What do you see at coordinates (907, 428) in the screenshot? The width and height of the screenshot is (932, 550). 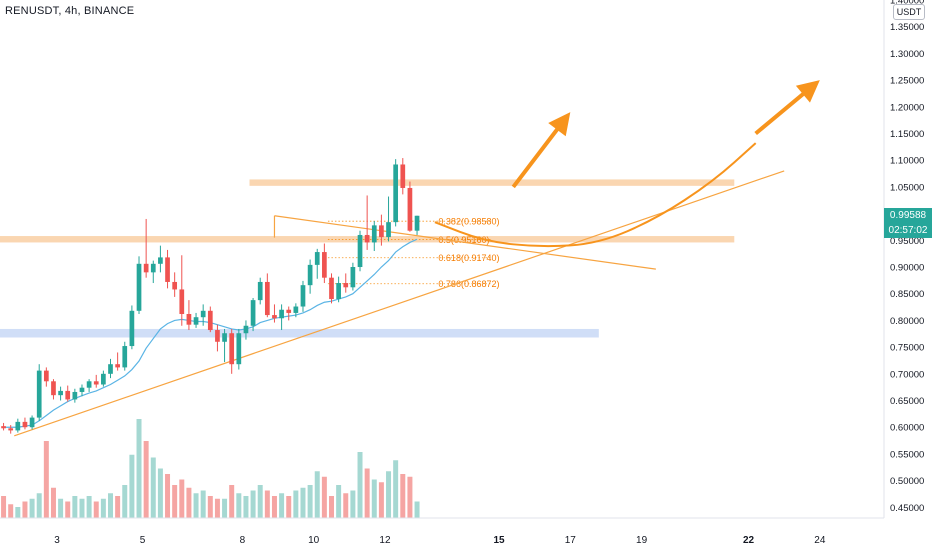 I see `price-tick-label: 0.60000` at bounding box center [907, 428].